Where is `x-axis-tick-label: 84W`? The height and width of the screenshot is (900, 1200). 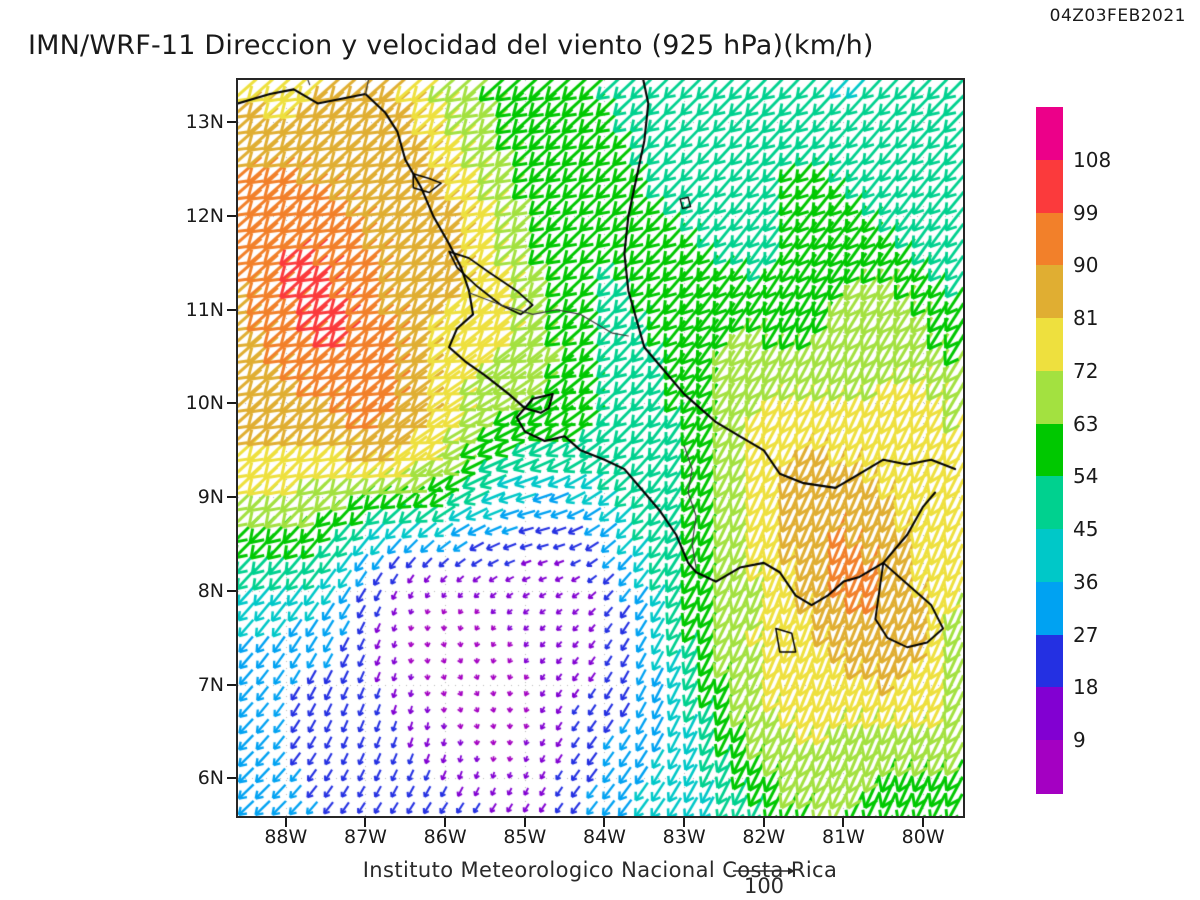
x-axis-tick-label: 84W is located at coordinates (604, 837).